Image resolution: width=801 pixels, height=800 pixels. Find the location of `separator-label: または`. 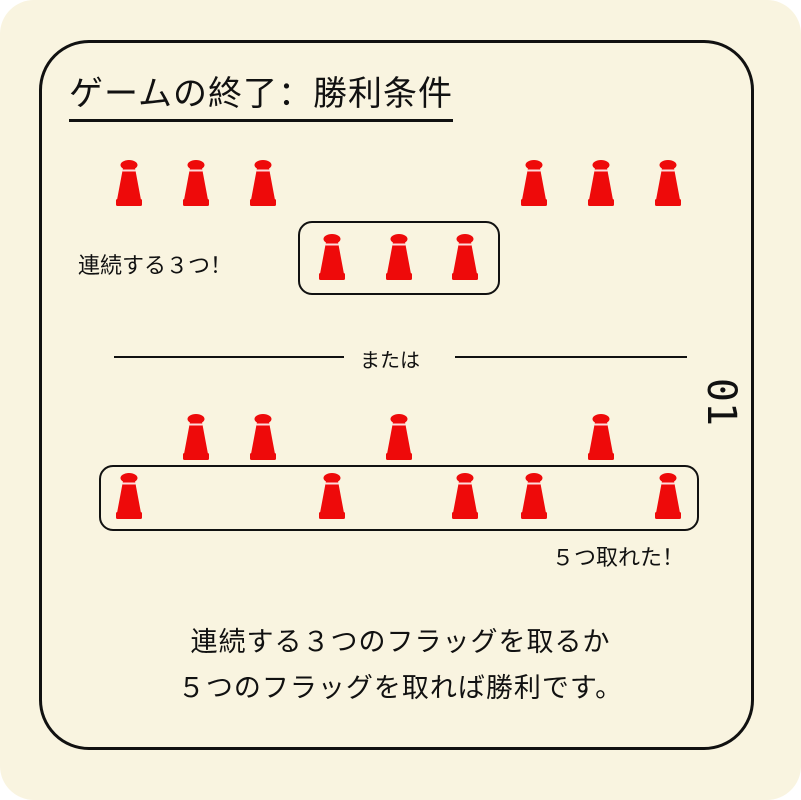

separator-label: または is located at coordinates (390, 360).